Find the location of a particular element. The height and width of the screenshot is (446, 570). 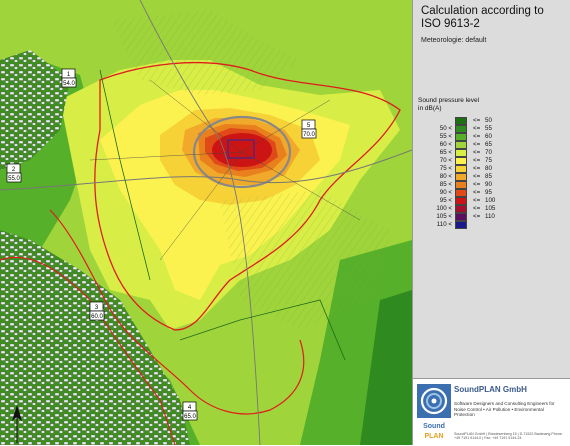

legend-row: 90 < <= 95 is located at coordinates (483, 193).